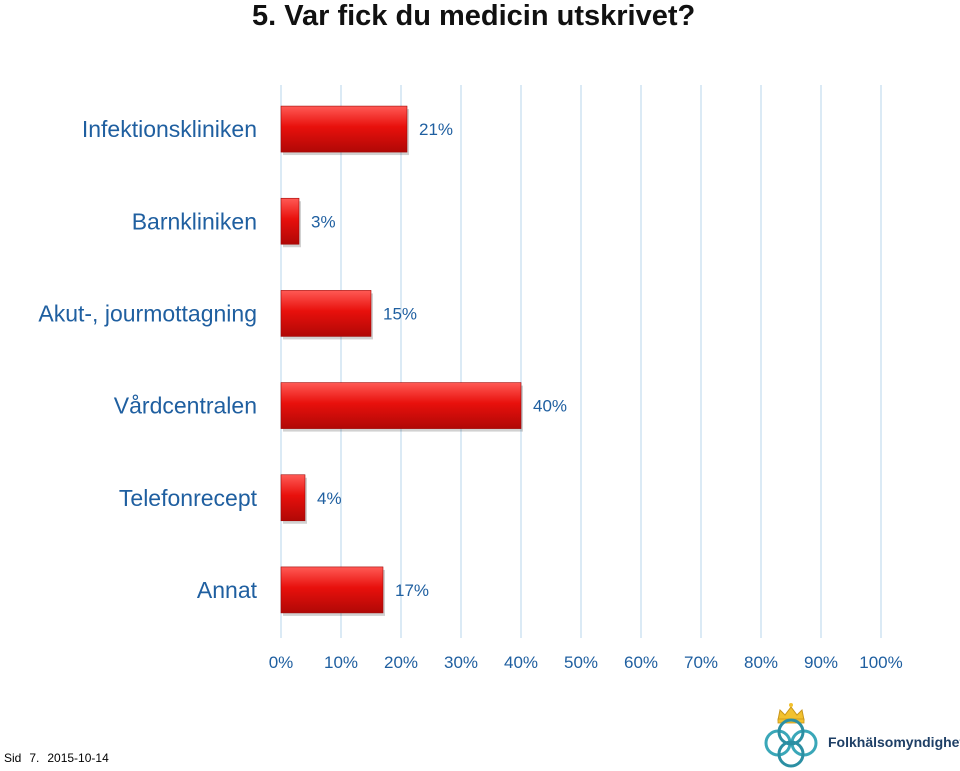 This screenshot has width=960, height=771. What do you see at coordinates (401, 662) in the screenshot?
I see `x-tick-label: 20%` at bounding box center [401, 662].